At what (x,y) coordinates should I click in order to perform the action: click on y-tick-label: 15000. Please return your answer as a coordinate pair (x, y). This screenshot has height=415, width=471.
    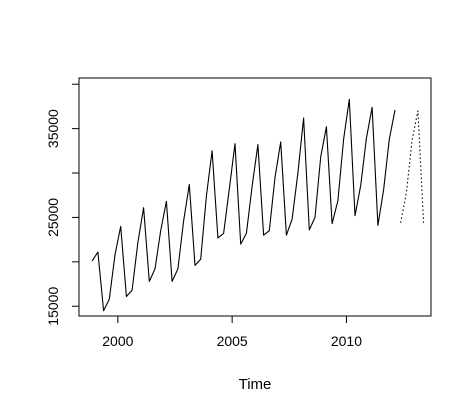
    Looking at the image, I should click on (53, 306).